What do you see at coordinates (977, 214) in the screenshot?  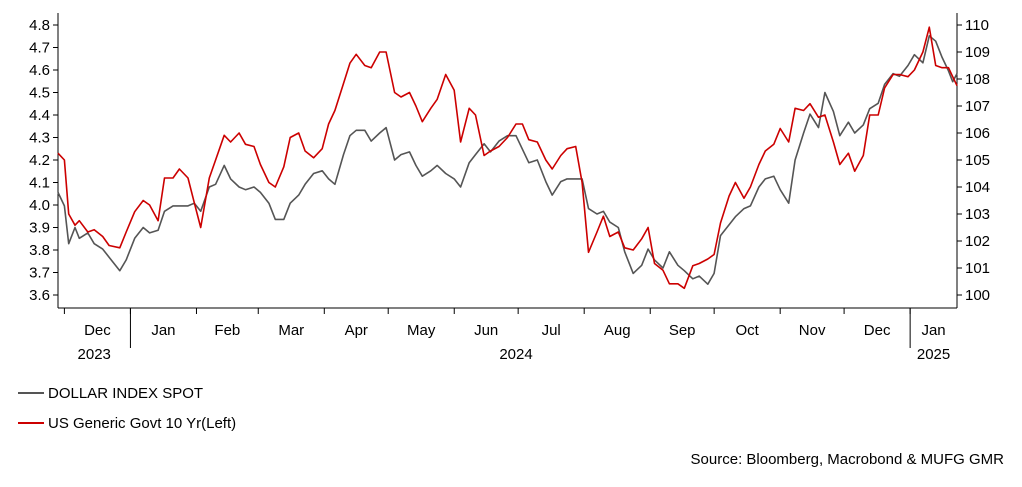 I see `y-right-tick-label: 103` at bounding box center [977, 214].